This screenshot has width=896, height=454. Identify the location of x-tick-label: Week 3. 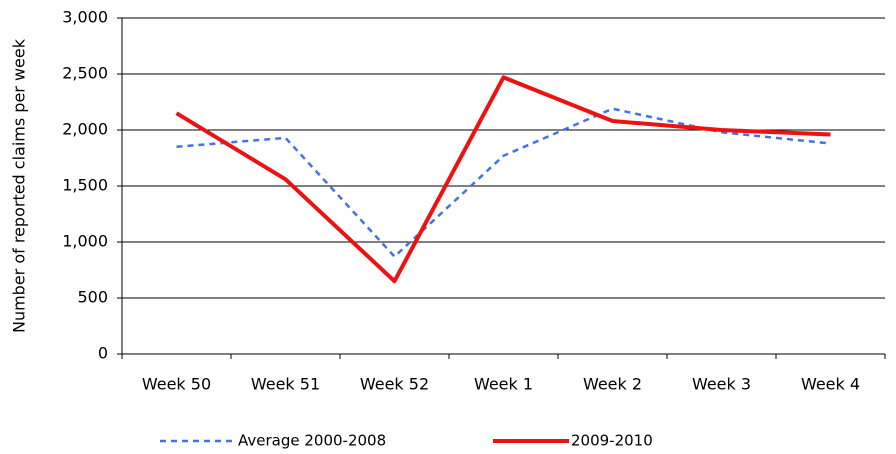
(721, 384).